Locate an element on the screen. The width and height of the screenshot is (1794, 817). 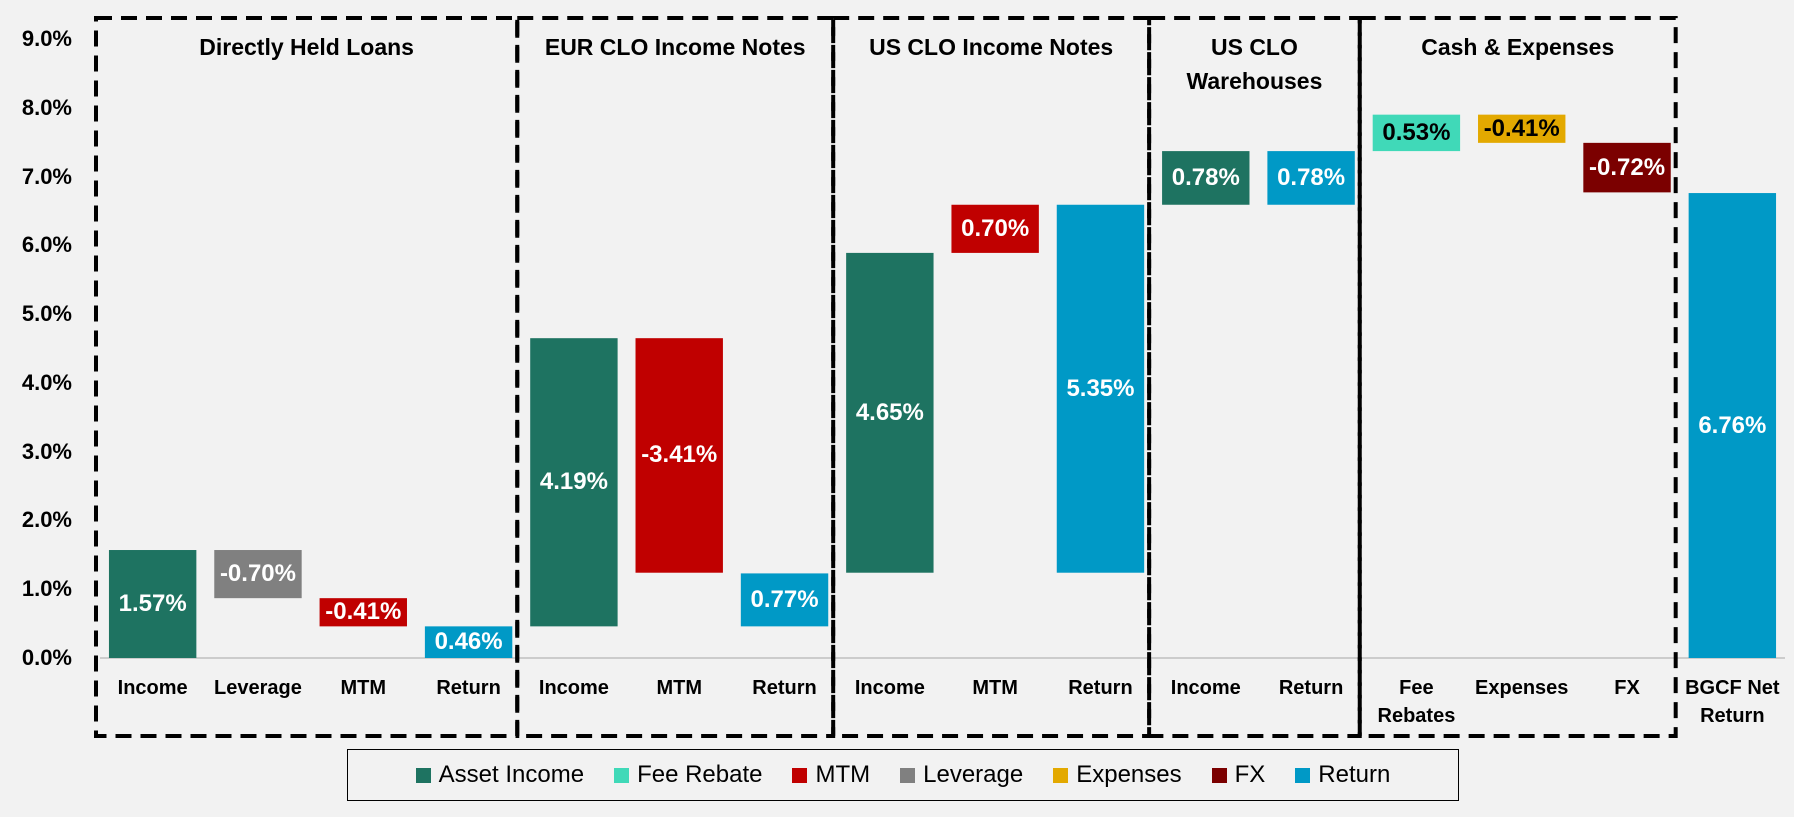
legend-label: Leverage is located at coordinates (973, 774).